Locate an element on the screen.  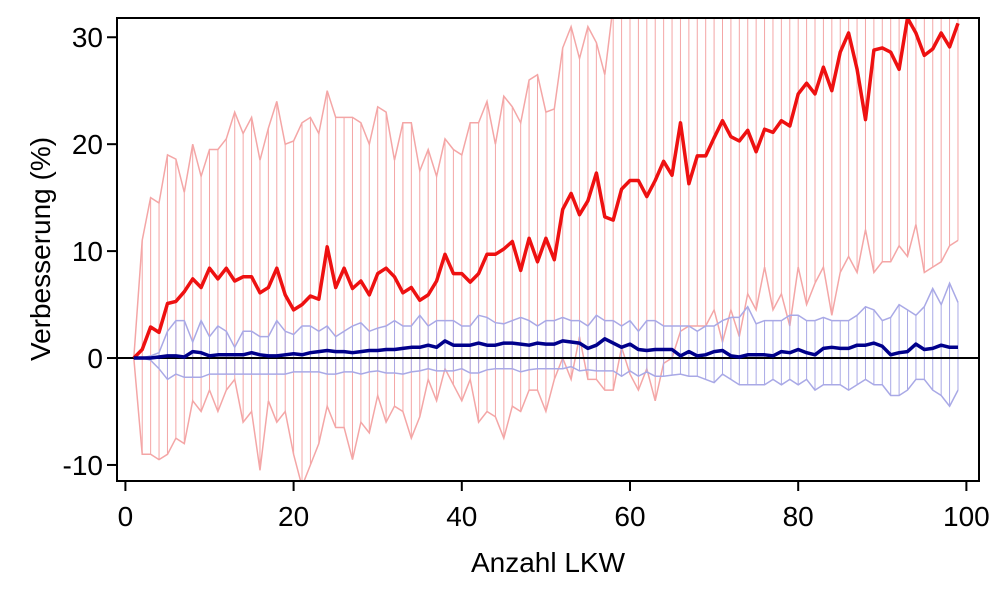
x-tick-label: 40 is located at coordinates (461, 516).